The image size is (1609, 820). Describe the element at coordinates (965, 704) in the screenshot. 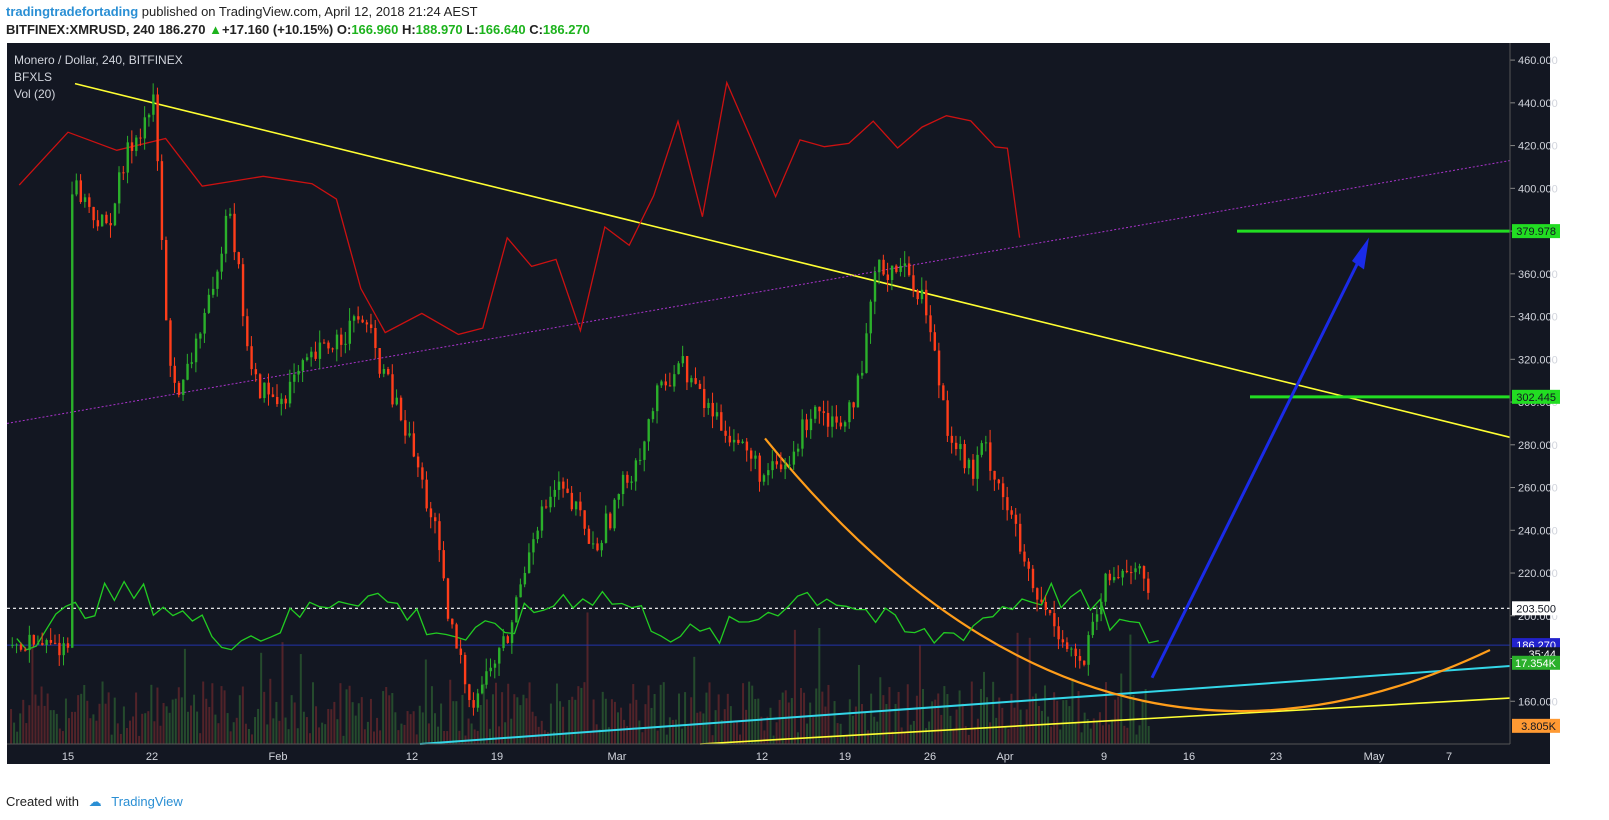

I see `support-line` at that location.